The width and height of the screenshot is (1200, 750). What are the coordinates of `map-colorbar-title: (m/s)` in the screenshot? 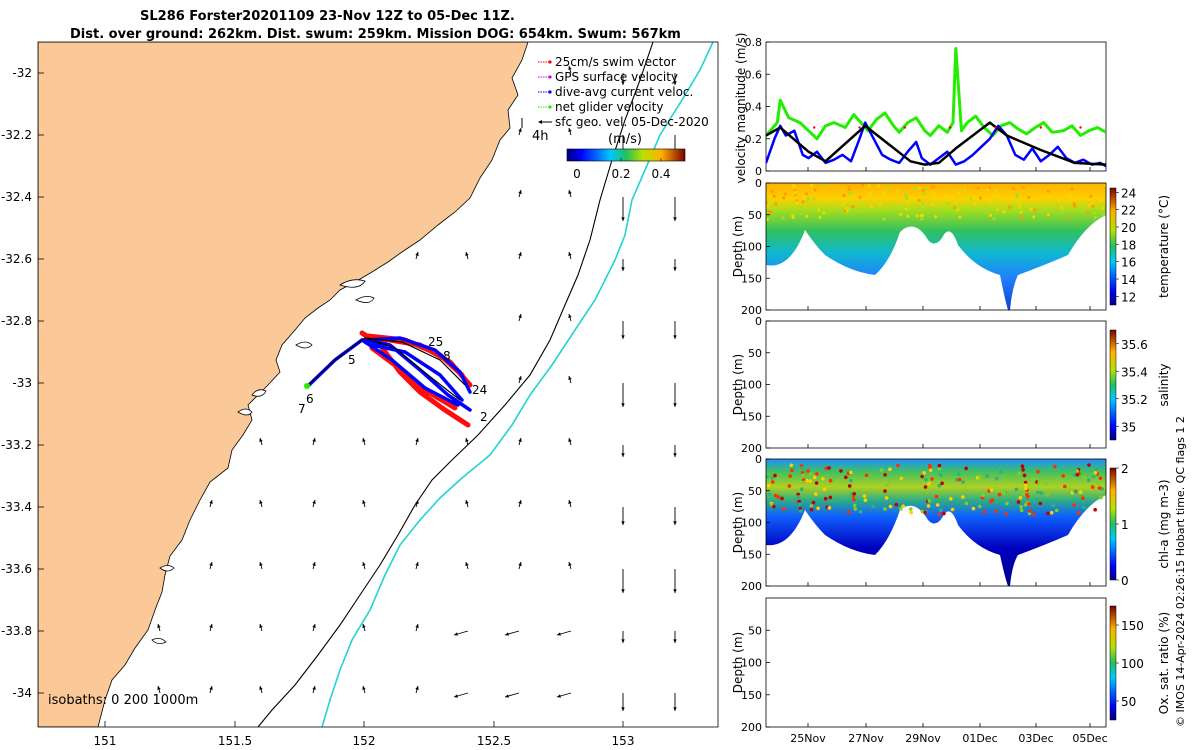 It's located at (625, 139).